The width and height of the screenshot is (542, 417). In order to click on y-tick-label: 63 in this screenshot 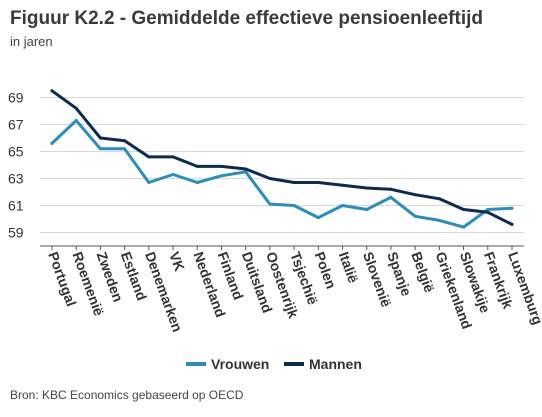, I will do `click(16, 179)`.